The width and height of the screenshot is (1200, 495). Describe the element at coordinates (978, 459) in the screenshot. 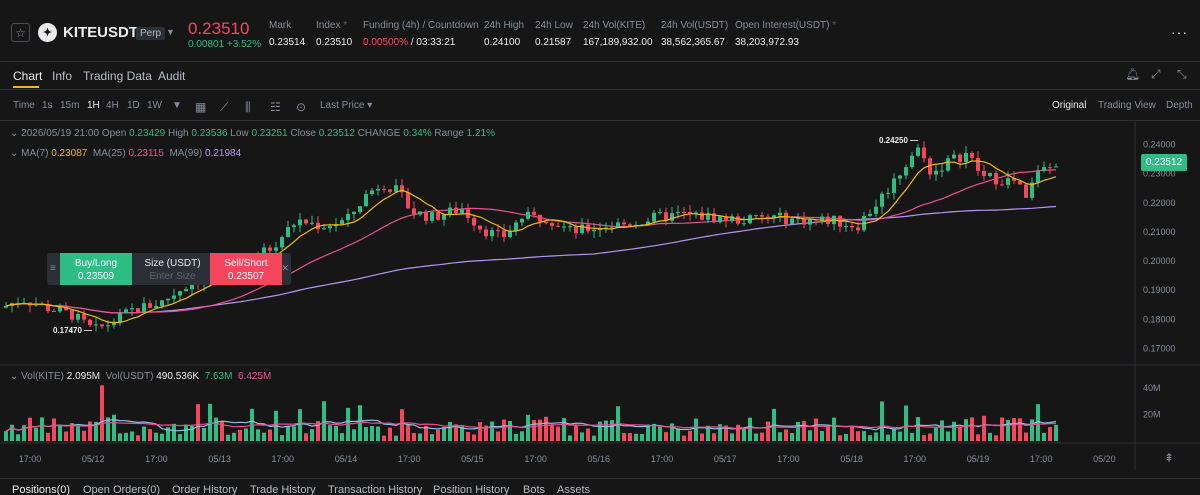

I see `time-axis-label: 05/19` at that location.